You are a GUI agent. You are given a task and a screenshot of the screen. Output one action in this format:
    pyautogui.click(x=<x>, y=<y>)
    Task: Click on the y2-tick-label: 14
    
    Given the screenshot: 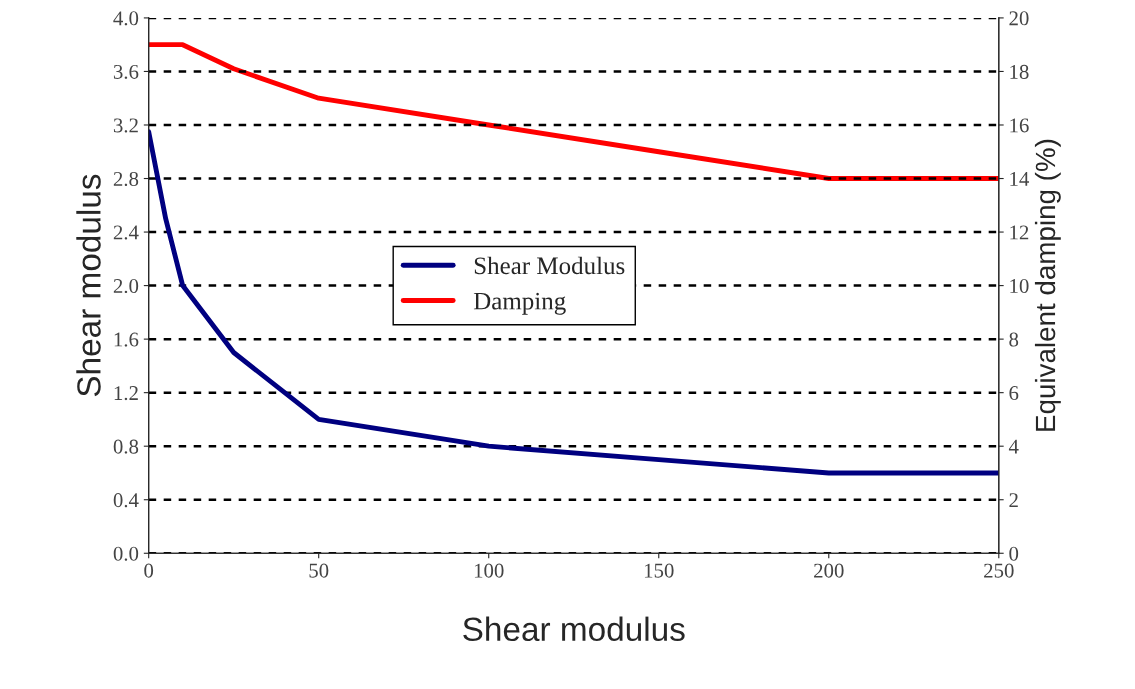 What is the action you would take?
    pyautogui.click(x=1020, y=178)
    